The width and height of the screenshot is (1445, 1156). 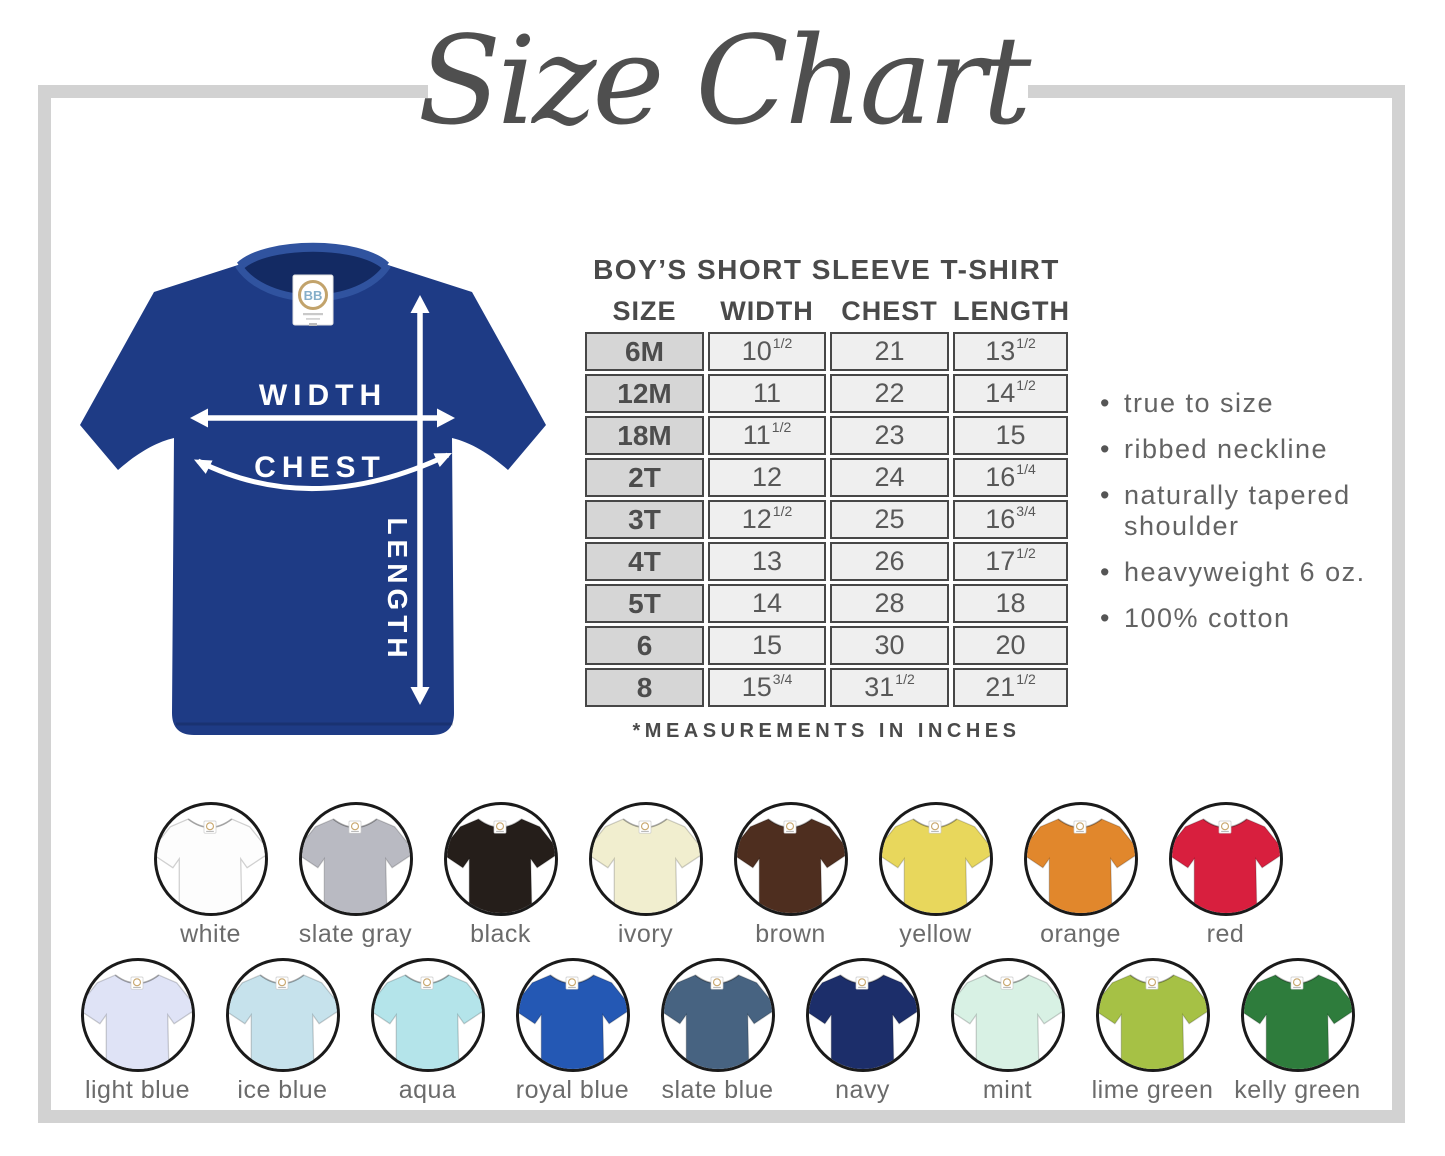 What do you see at coordinates (644, 561) in the screenshot?
I see `size-cell: 4T` at bounding box center [644, 561].